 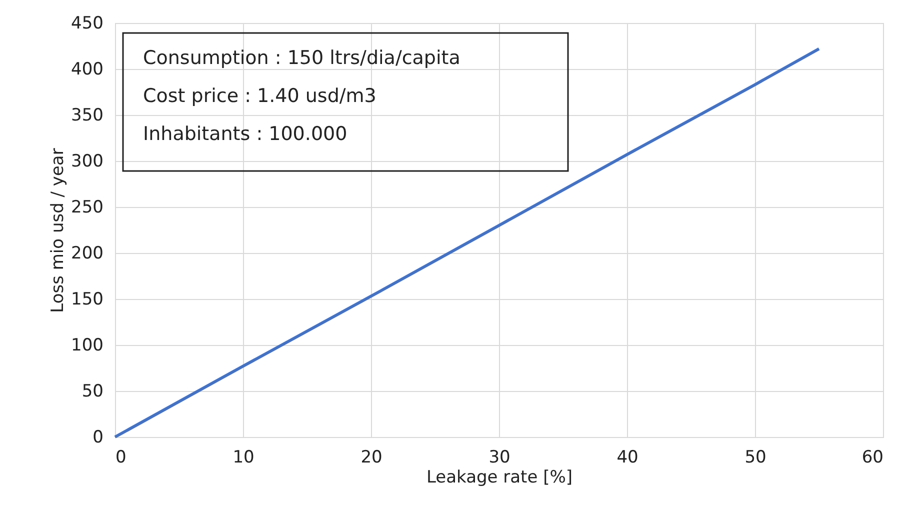 I want to click on y-tick-label: 300, so click(x=87, y=162).